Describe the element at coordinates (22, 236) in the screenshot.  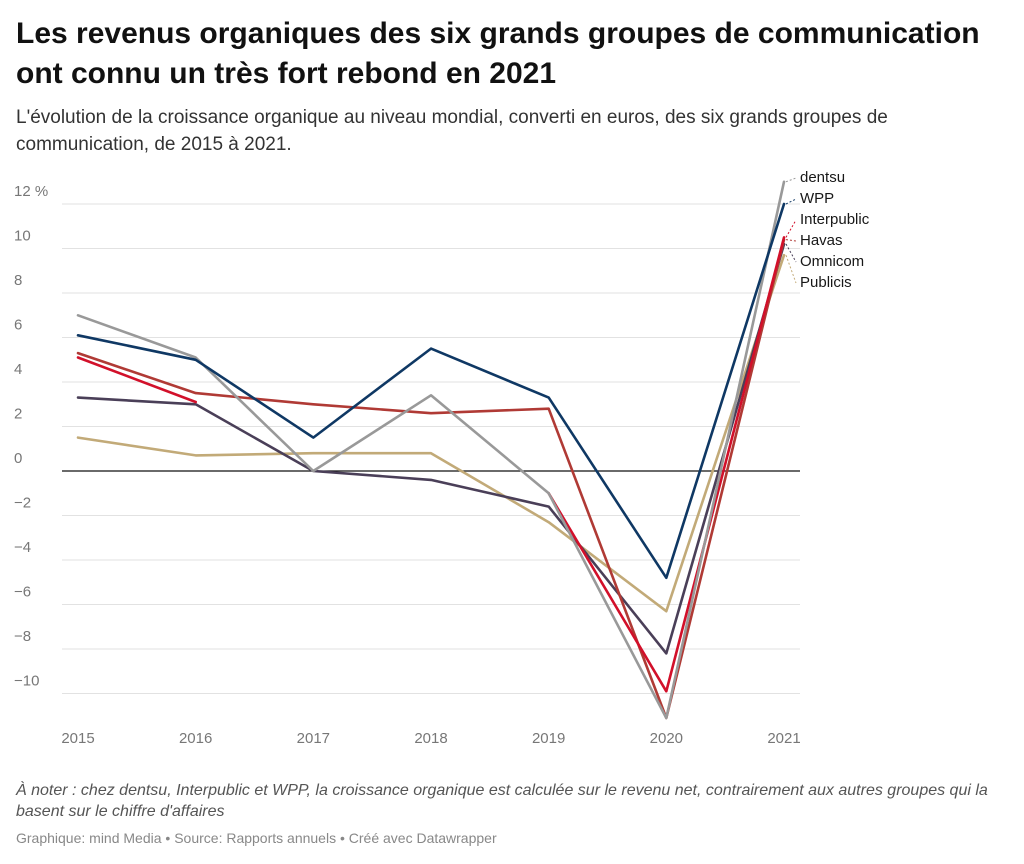
I see `y-tick-label: 10` at that location.